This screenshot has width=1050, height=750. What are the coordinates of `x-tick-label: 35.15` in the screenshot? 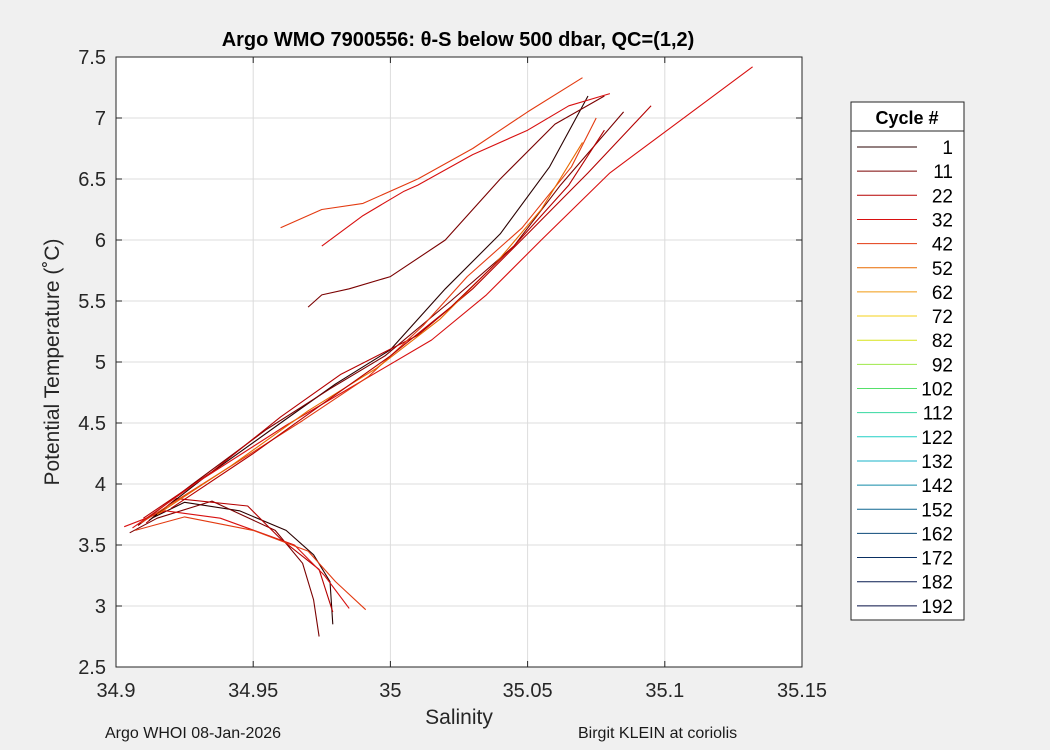 It's located at (802, 691).